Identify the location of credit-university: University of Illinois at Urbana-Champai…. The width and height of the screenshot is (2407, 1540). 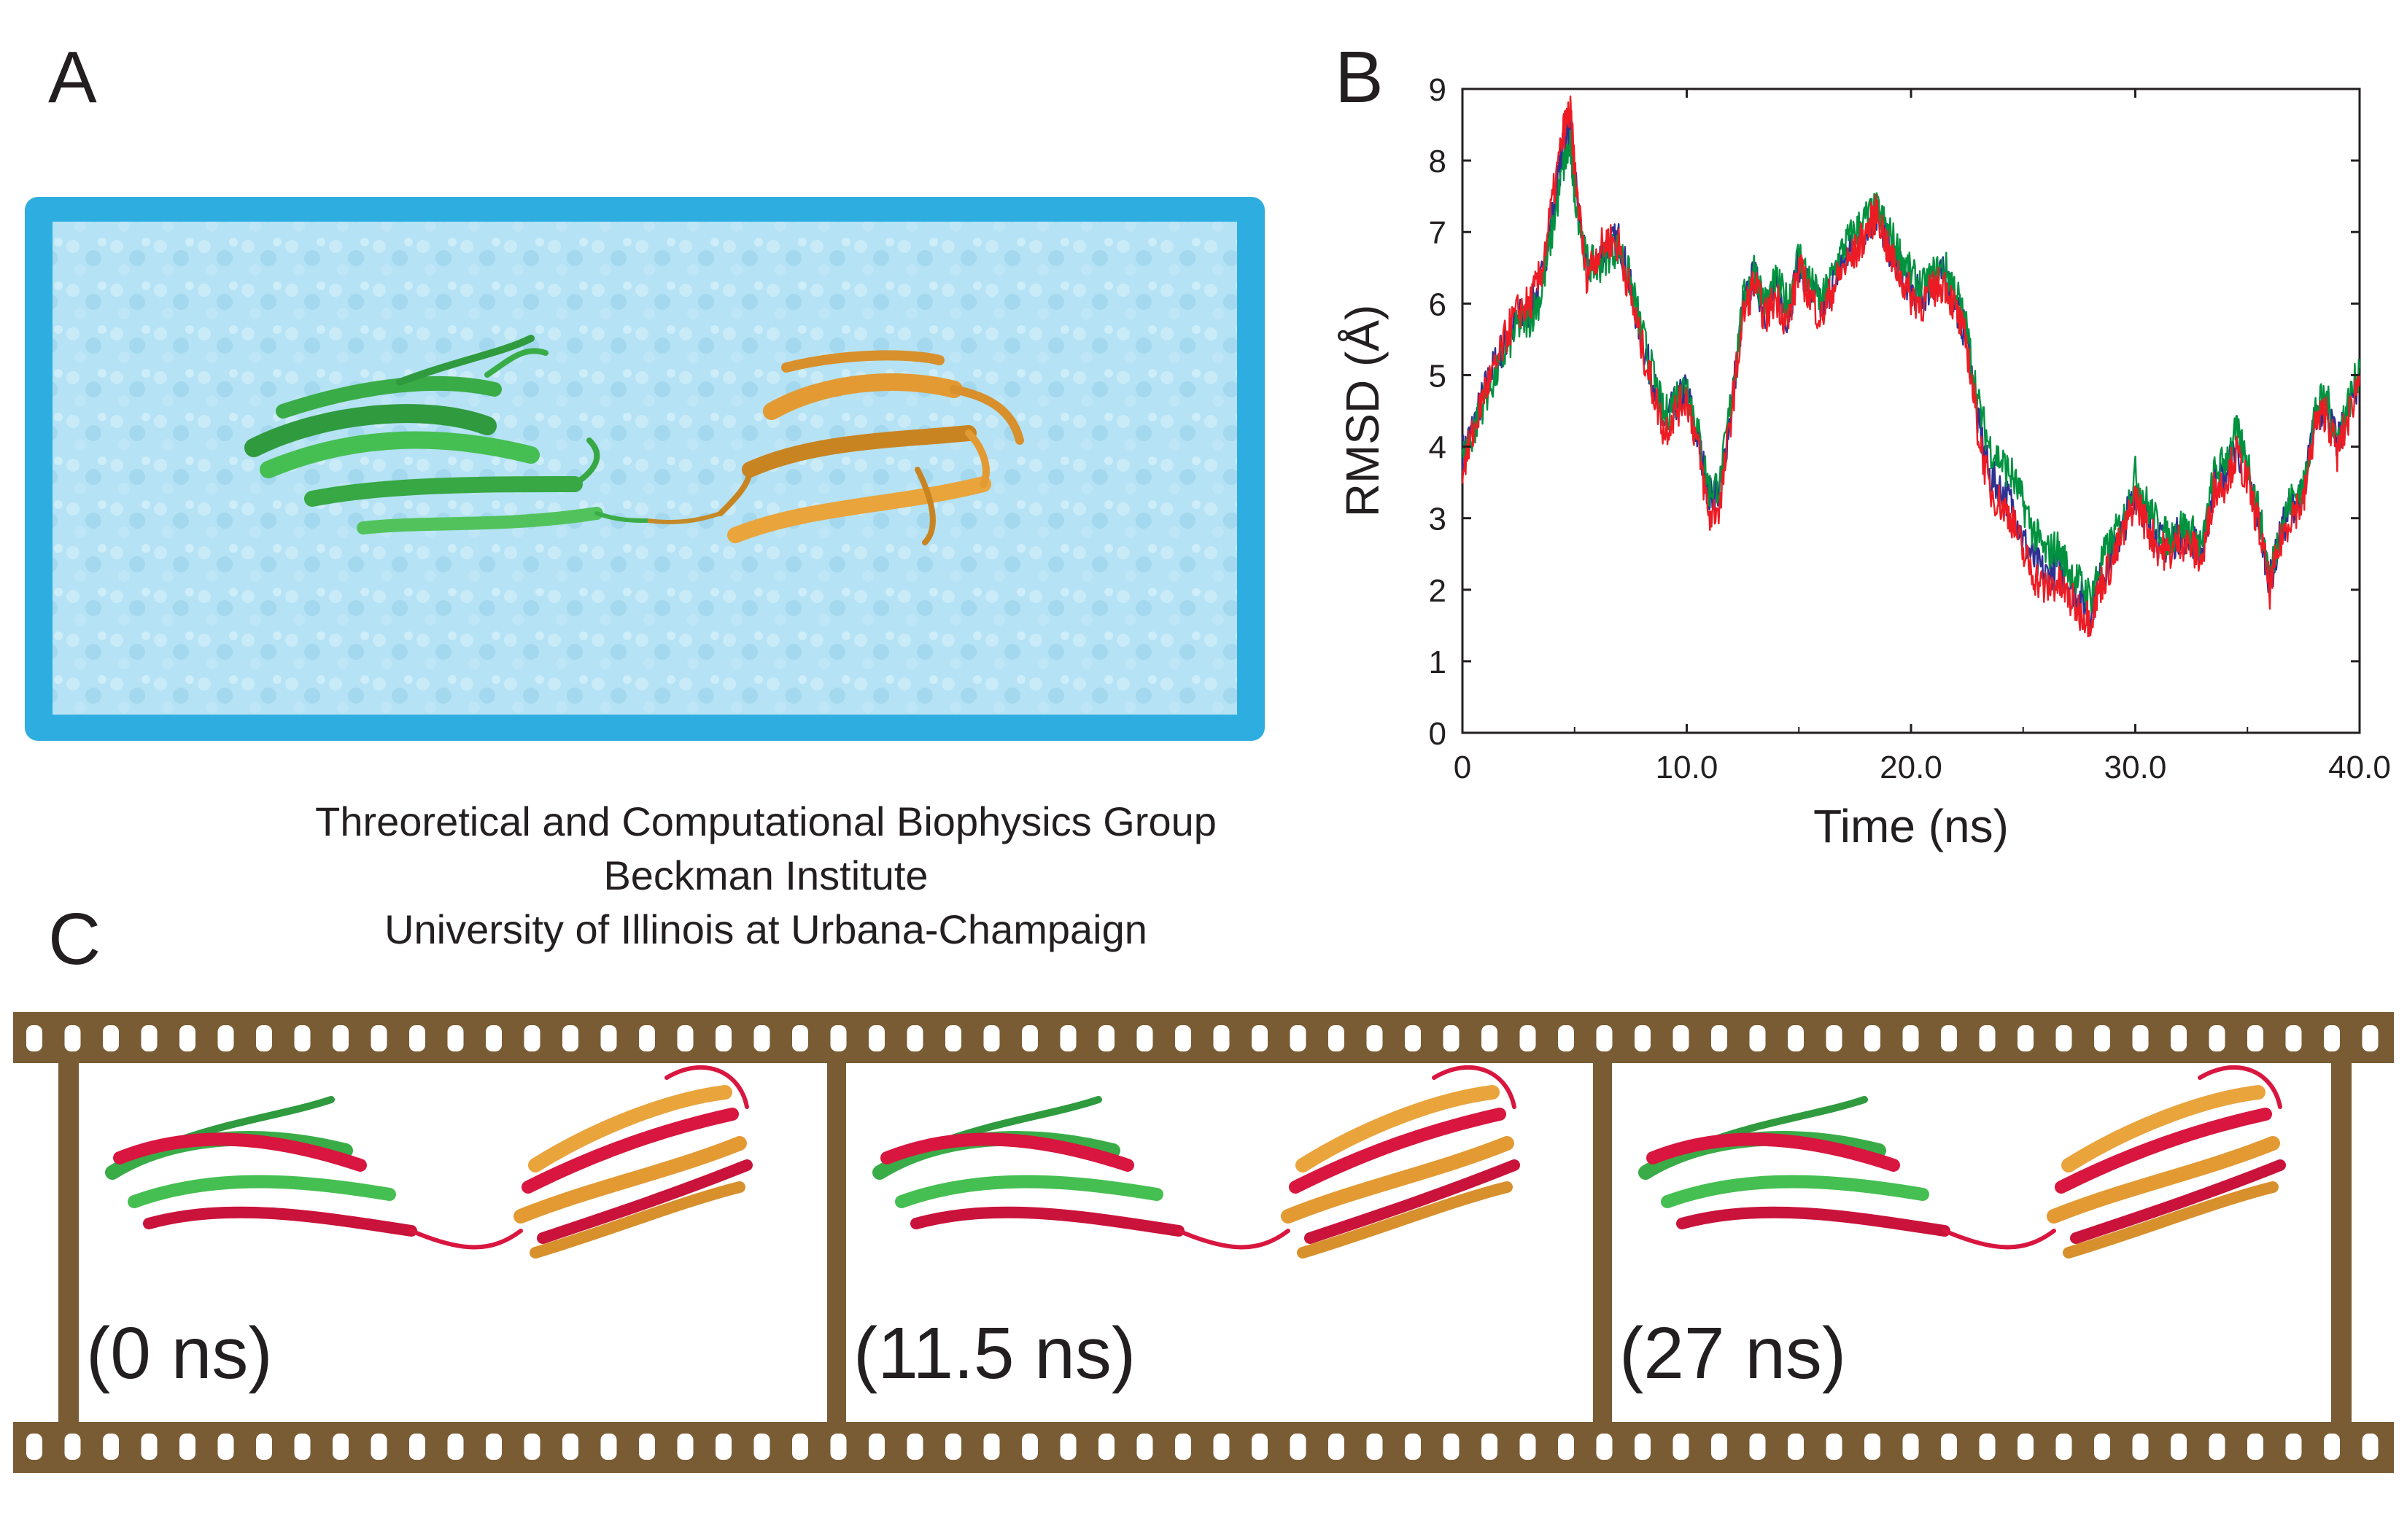
(765, 929).